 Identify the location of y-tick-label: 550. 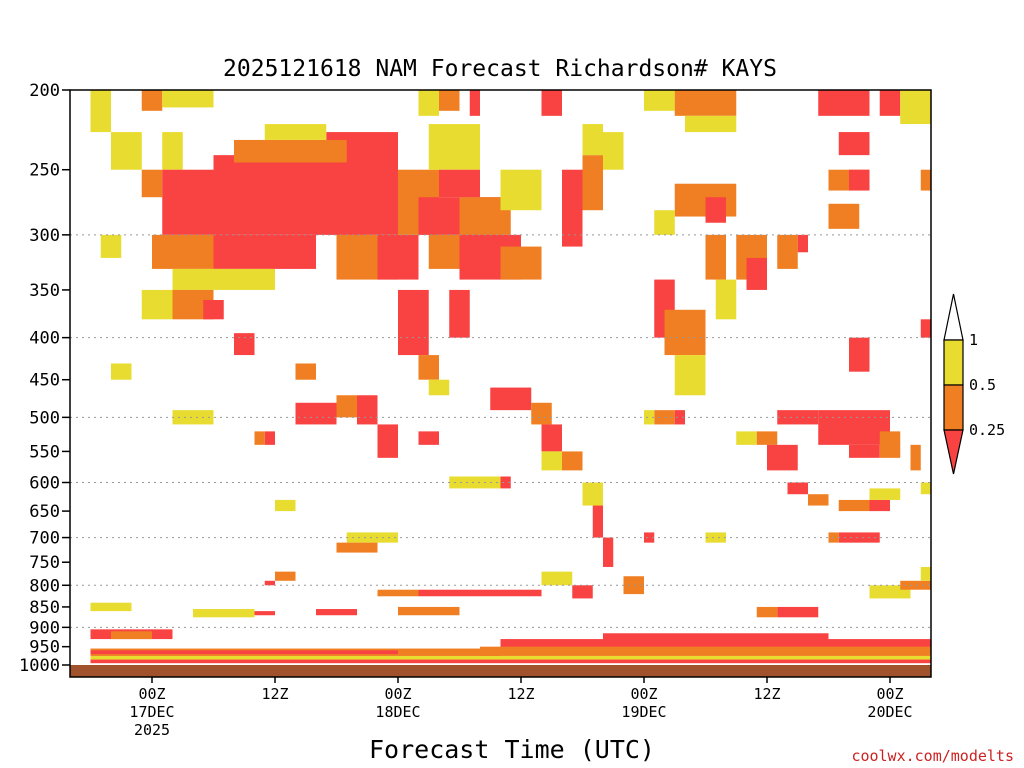
(44, 452).